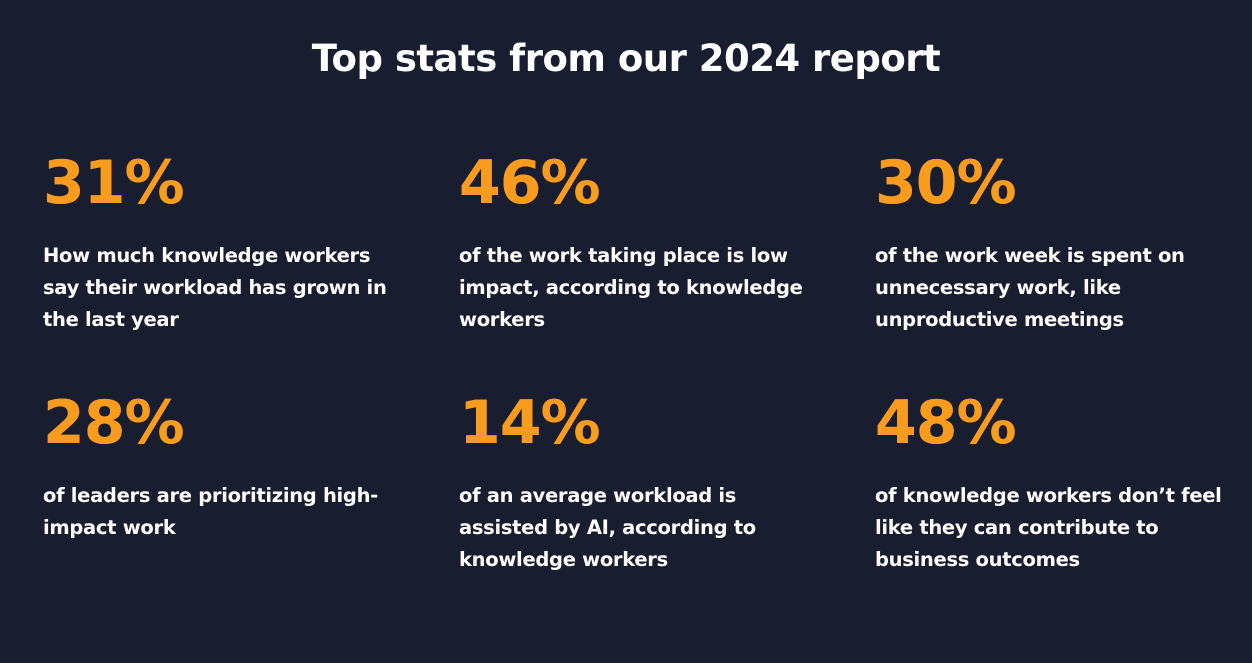  What do you see at coordinates (563, 559) in the screenshot?
I see `stat-description-line: knowledge workers` at bounding box center [563, 559].